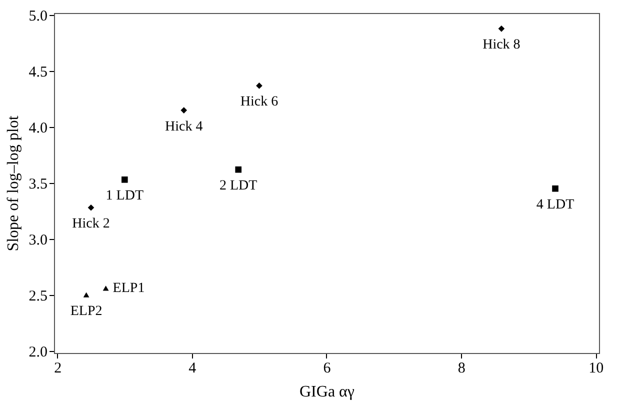 This screenshot has height=403, width=618. Describe the element at coordinates (38, 240) in the screenshot. I see `y-tick-label: 3.0` at that location.